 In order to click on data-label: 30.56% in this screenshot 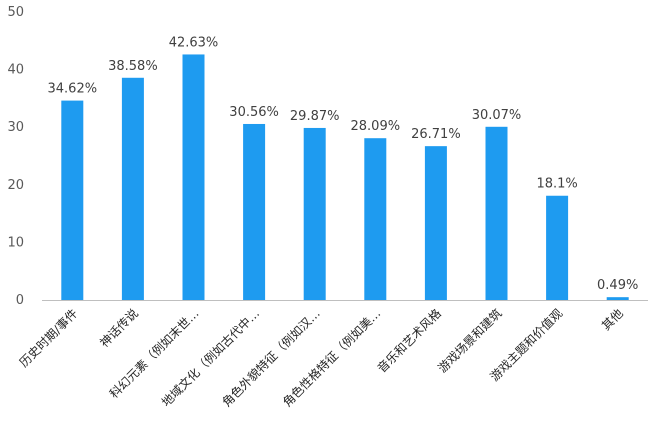, I will do `click(254, 112)`.